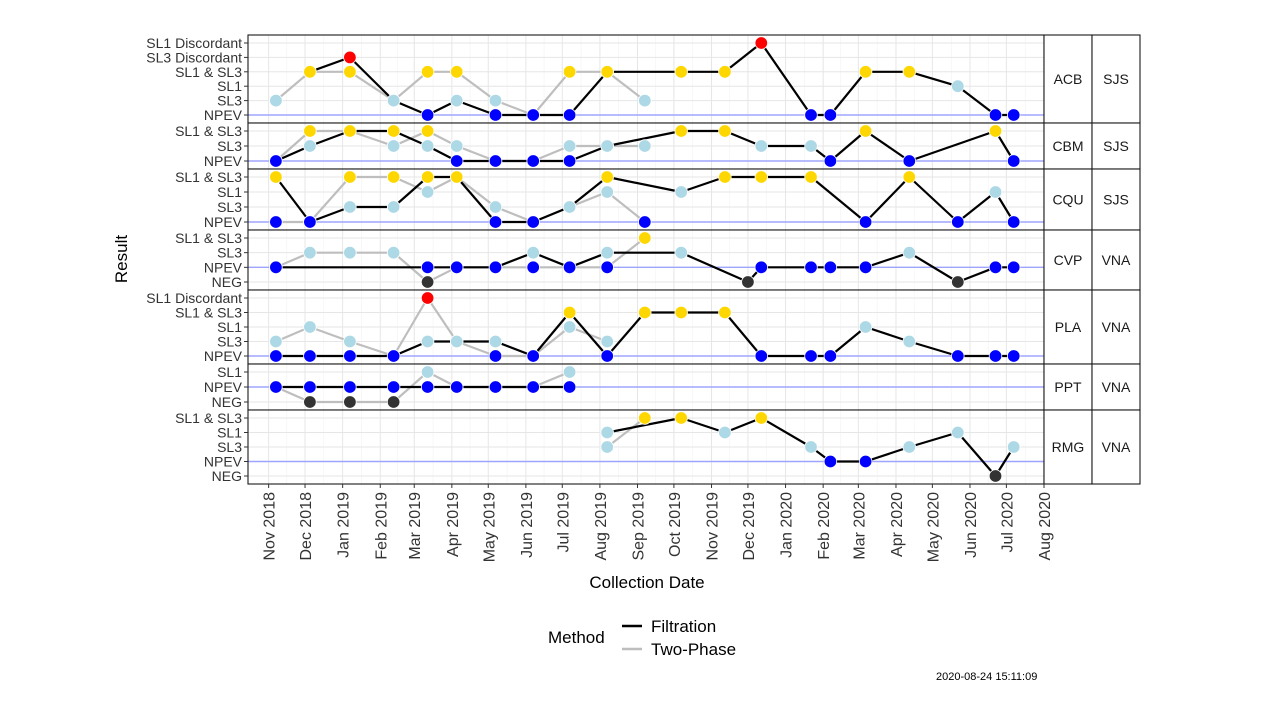 Image resolution: width=1280 pixels, height=720 pixels. I want to click on strip-site-label: ACB, so click(1068, 79).